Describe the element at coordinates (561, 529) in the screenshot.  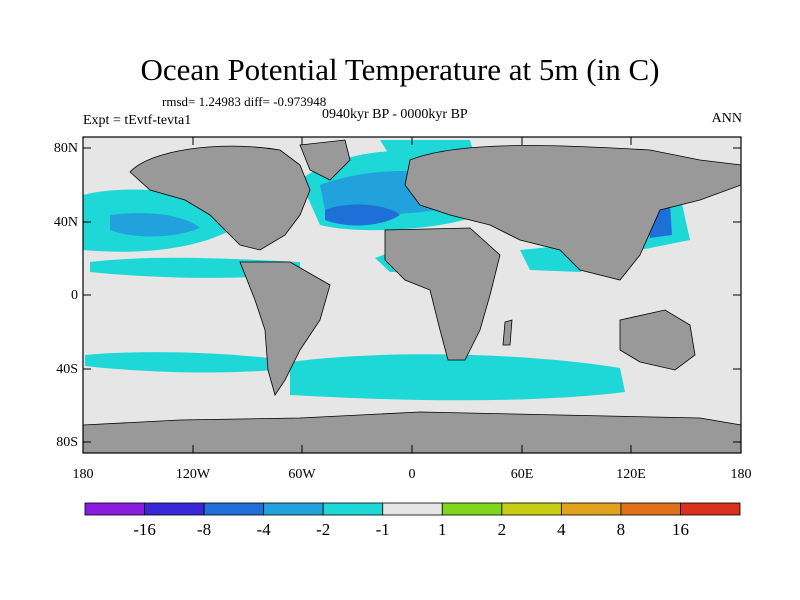
I see `colorbar-label: 4` at that location.